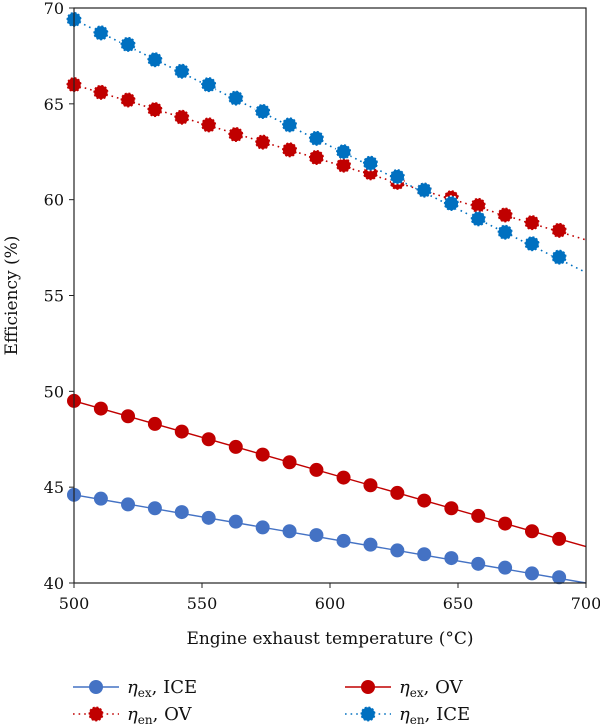 The image size is (600, 726). I want to click on x-tick-label: 550, so click(202, 603).